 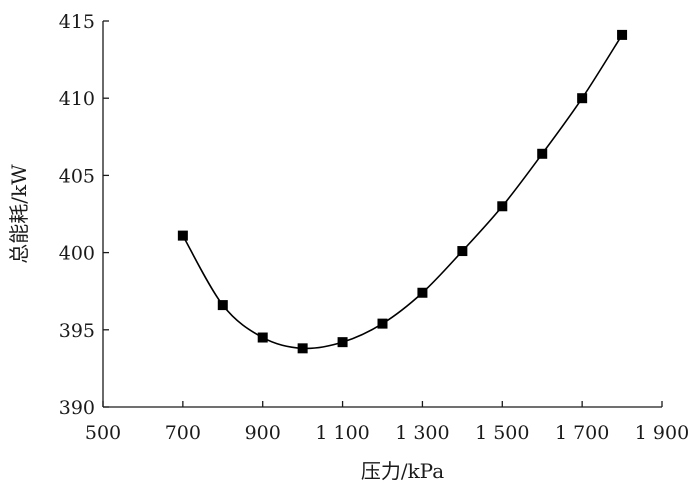 What do you see at coordinates (263, 433) in the screenshot?
I see `x-tick-label: 900` at bounding box center [263, 433].